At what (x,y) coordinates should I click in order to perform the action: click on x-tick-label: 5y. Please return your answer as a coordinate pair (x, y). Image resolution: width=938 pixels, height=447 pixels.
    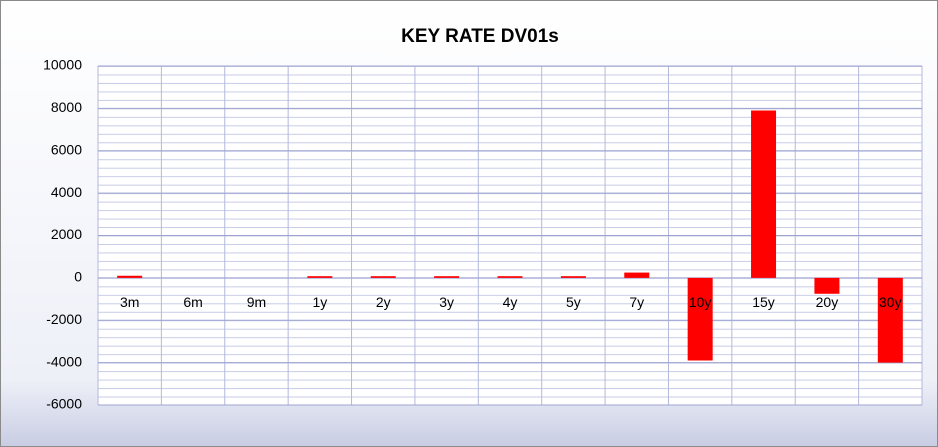
    Looking at the image, I should click on (573, 302).